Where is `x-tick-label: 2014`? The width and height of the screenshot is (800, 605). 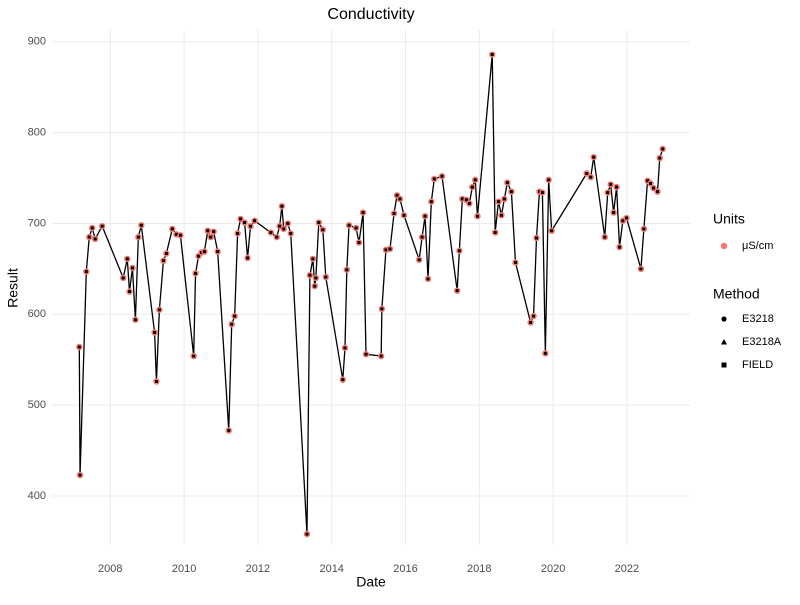
x-tick-label: 2014 is located at coordinates (331, 569).